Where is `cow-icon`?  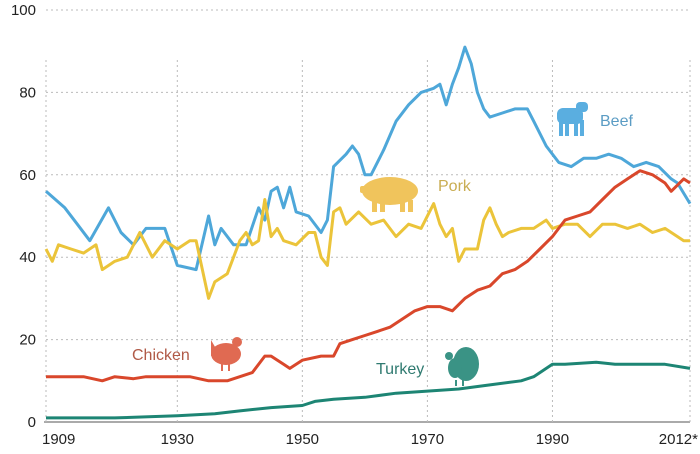
cow-icon is located at coordinates (572, 119).